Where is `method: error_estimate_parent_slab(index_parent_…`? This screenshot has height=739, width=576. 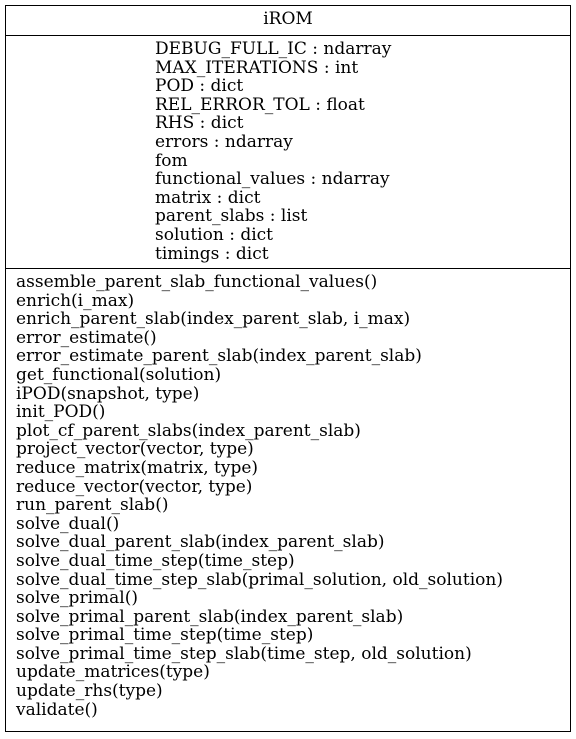
method: error_estimate_parent_slab(index_parent_… is located at coordinates (219, 356).